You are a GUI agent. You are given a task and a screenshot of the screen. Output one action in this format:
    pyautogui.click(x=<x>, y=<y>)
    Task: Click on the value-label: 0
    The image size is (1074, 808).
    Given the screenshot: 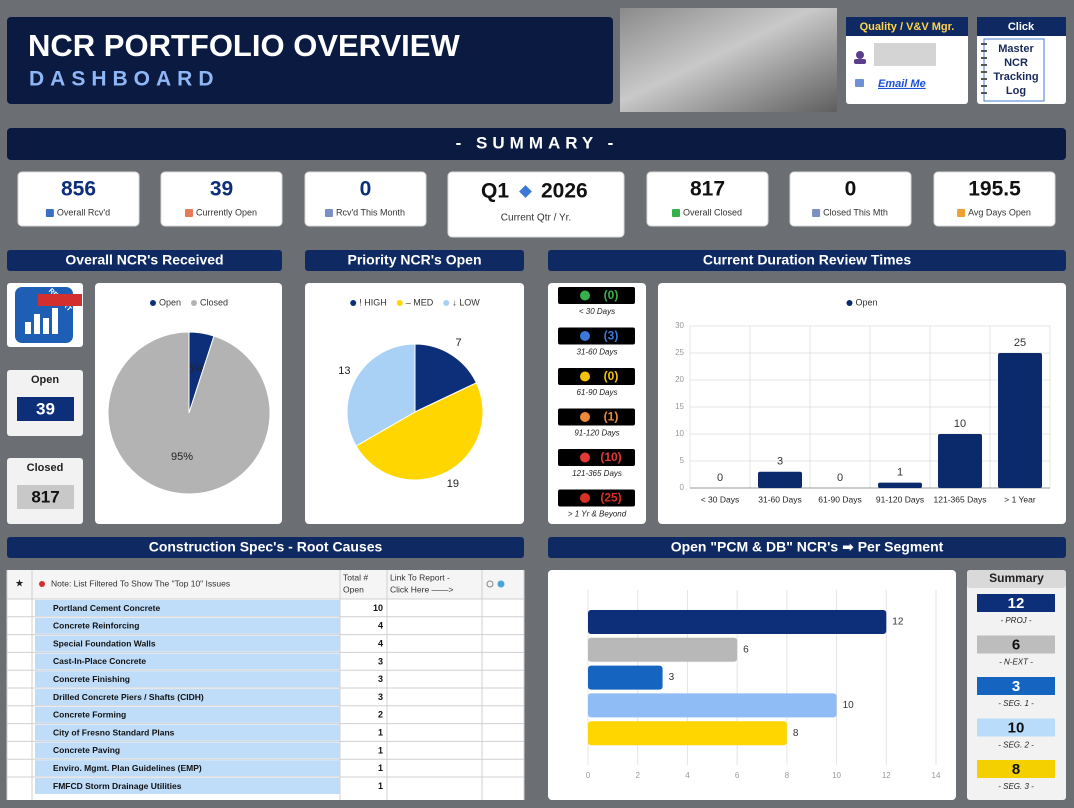 What is the action you would take?
    pyautogui.click(x=720, y=478)
    